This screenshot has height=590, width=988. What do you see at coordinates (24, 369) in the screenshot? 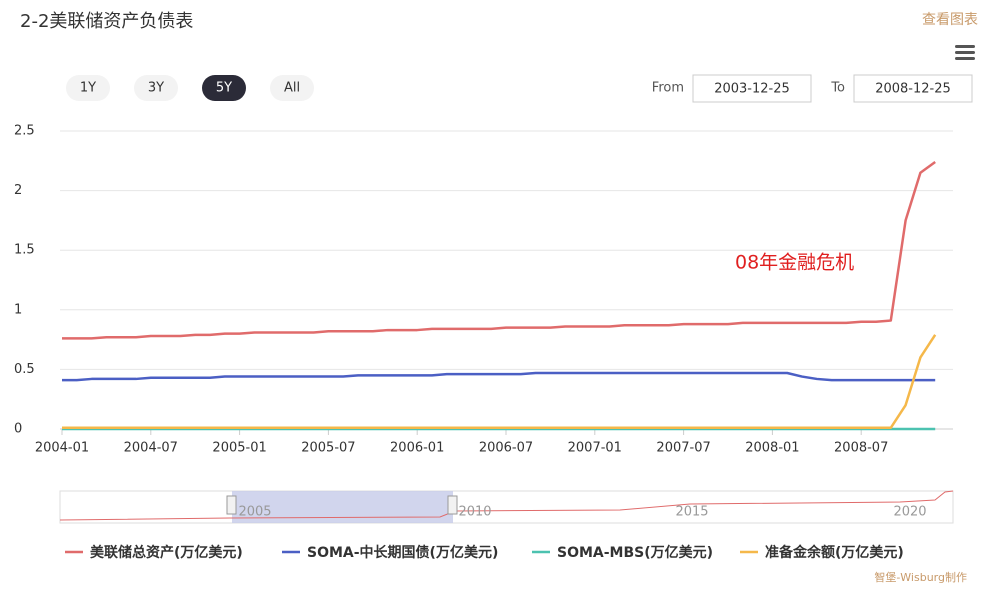
I see `y-tick-label: 0.5` at bounding box center [24, 369].